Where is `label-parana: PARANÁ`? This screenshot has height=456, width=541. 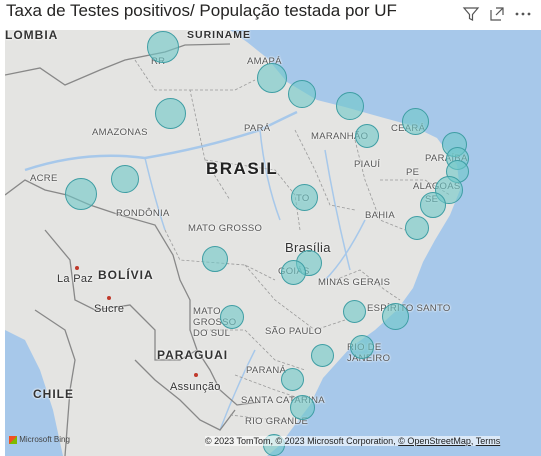 label-parana: PARANÁ is located at coordinates (266, 370).